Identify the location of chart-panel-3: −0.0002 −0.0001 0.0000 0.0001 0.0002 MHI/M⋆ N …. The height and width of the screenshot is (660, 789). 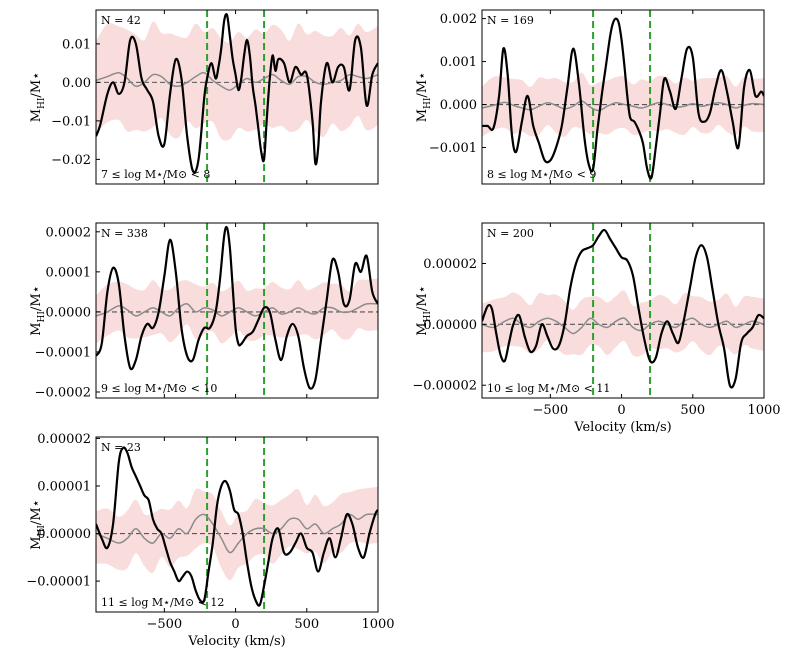
(204, 311).